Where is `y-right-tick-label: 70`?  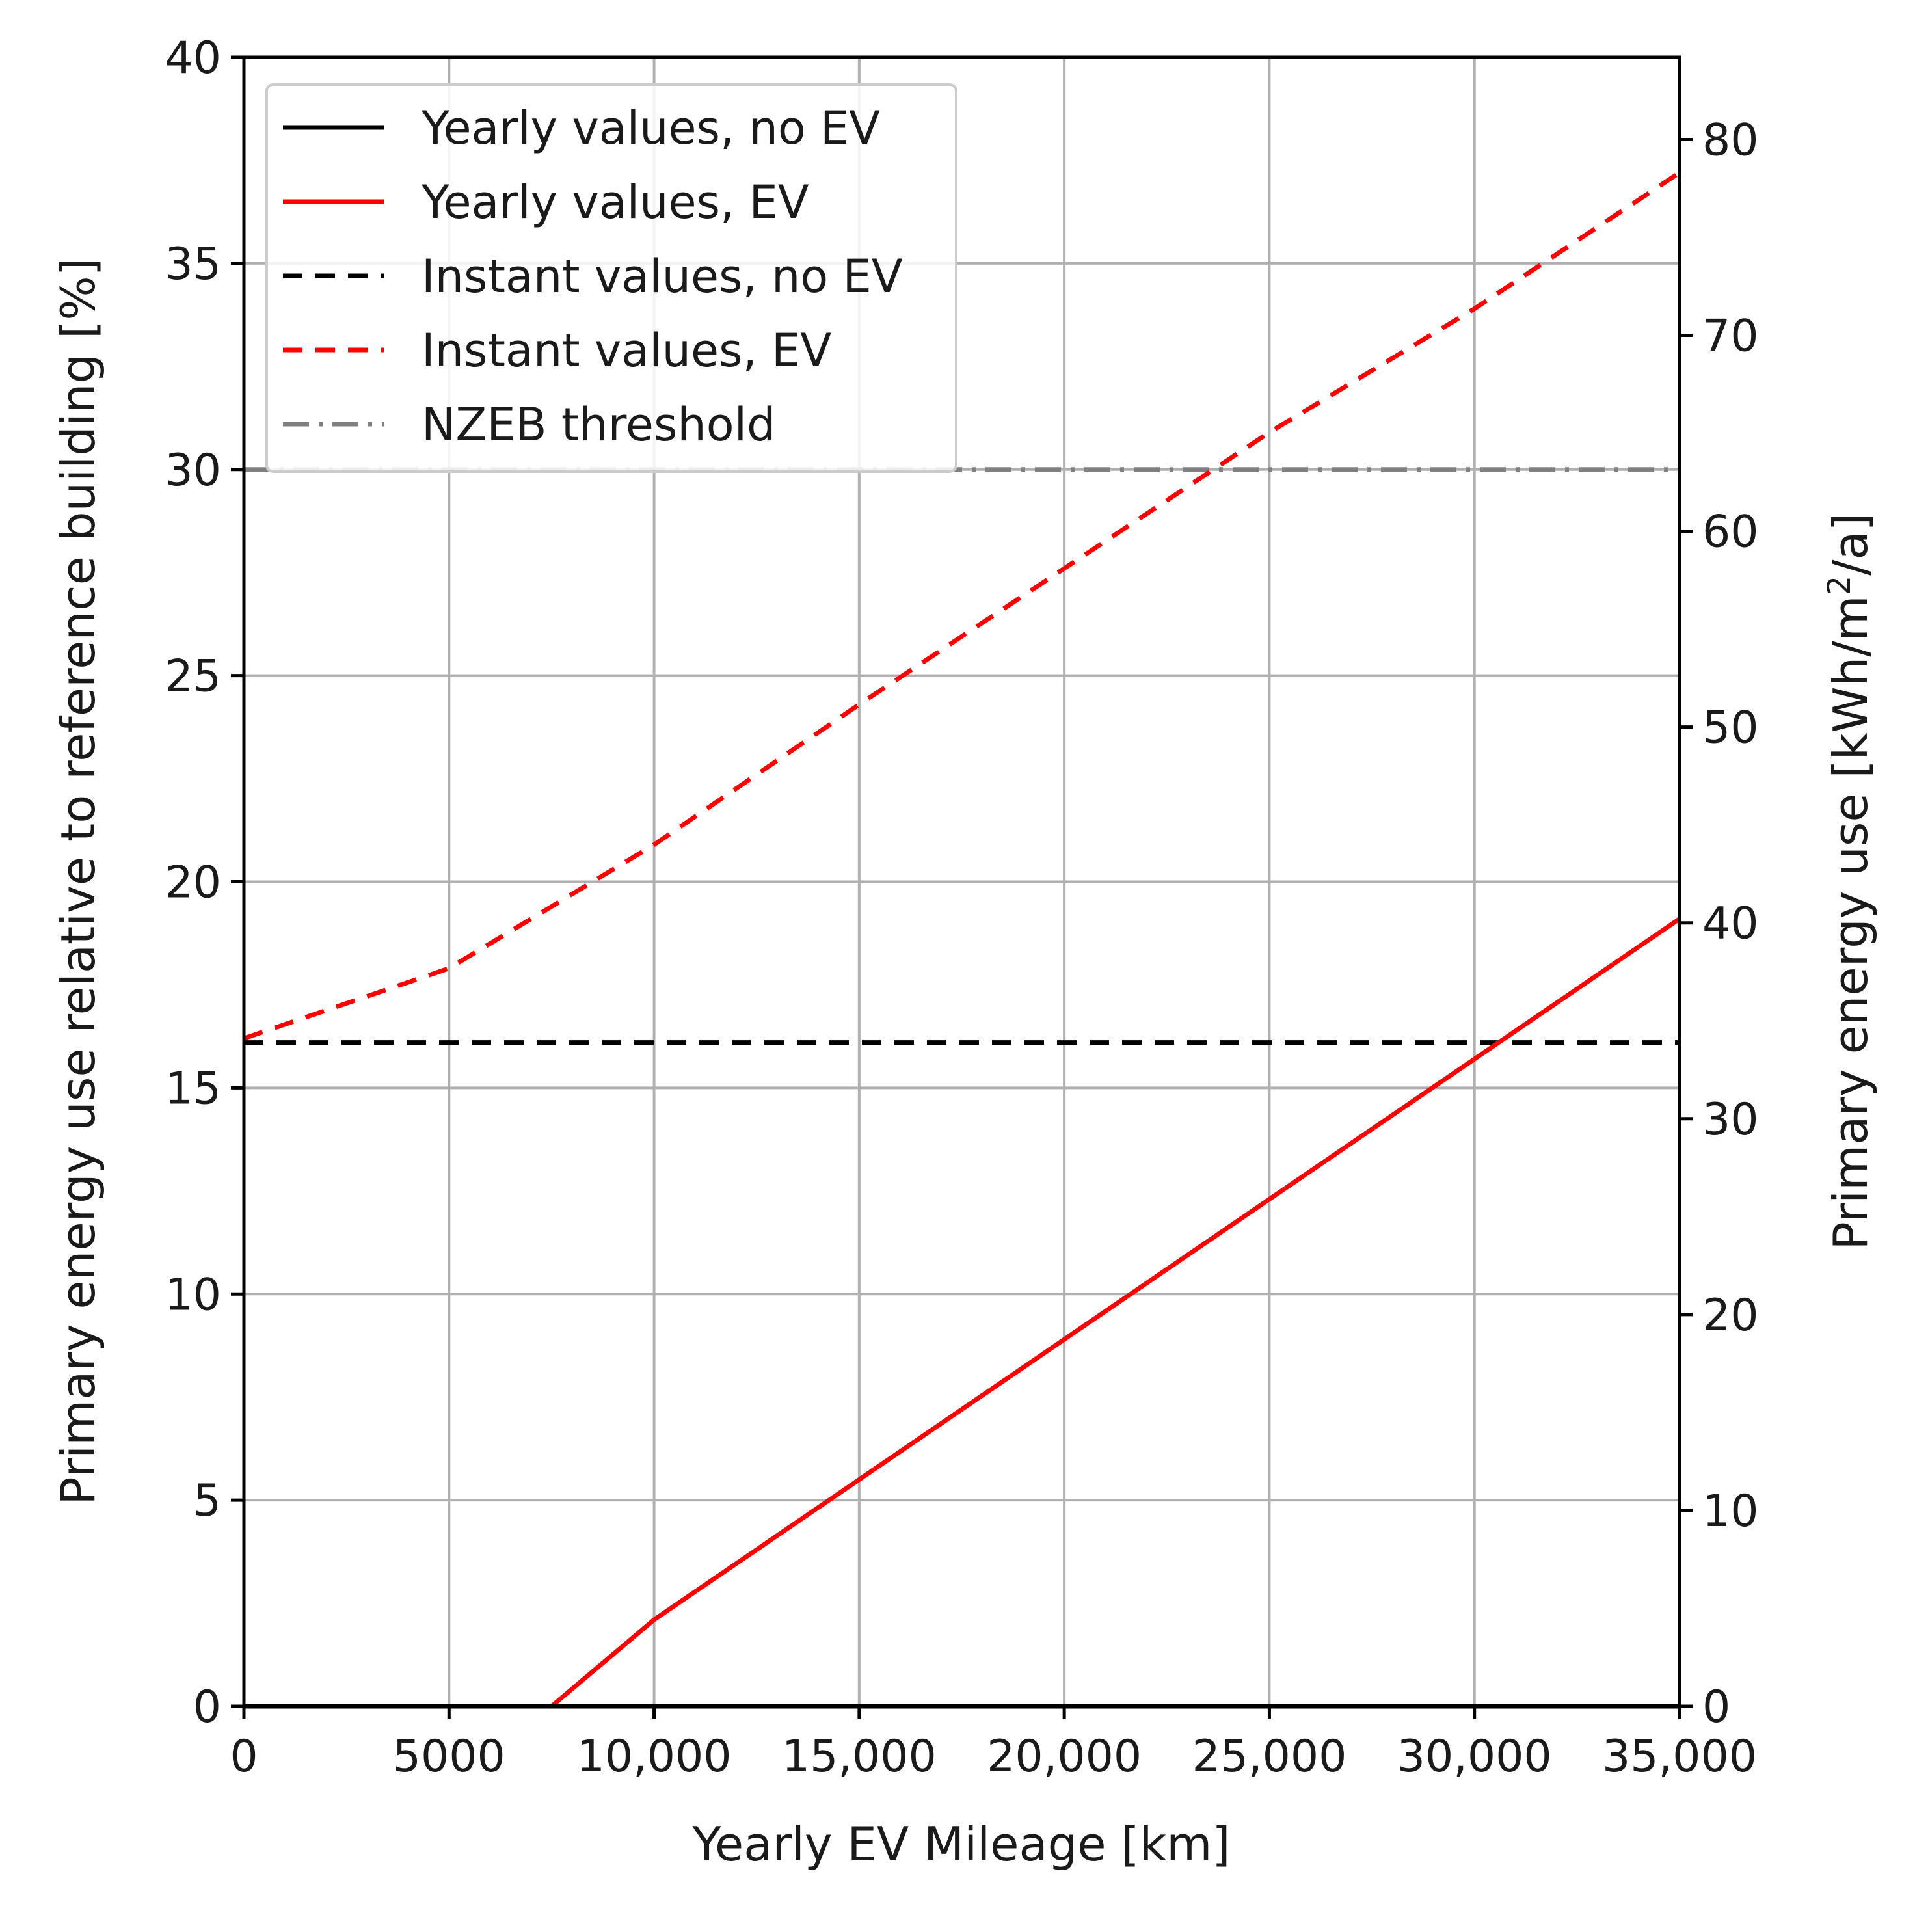
y-right-tick-label: 70 is located at coordinates (1730, 337).